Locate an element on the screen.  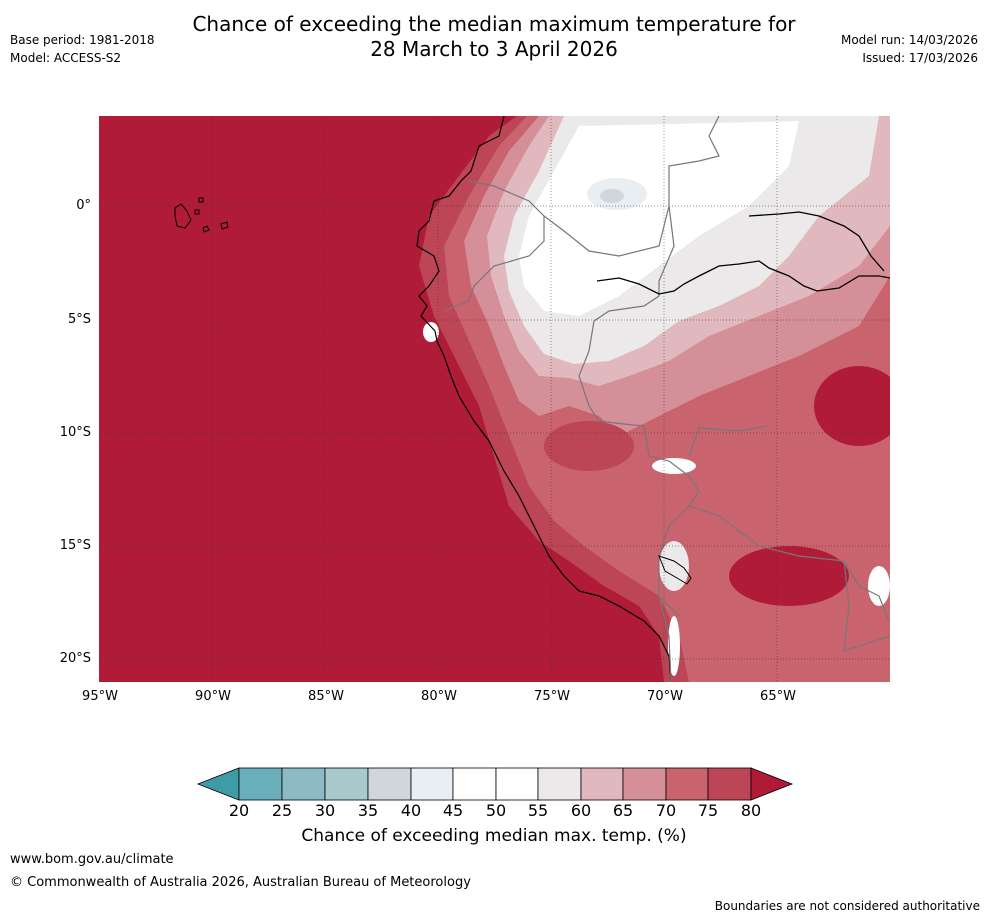
colorbar-tick-35: 35 is located at coordinates (368, 810).